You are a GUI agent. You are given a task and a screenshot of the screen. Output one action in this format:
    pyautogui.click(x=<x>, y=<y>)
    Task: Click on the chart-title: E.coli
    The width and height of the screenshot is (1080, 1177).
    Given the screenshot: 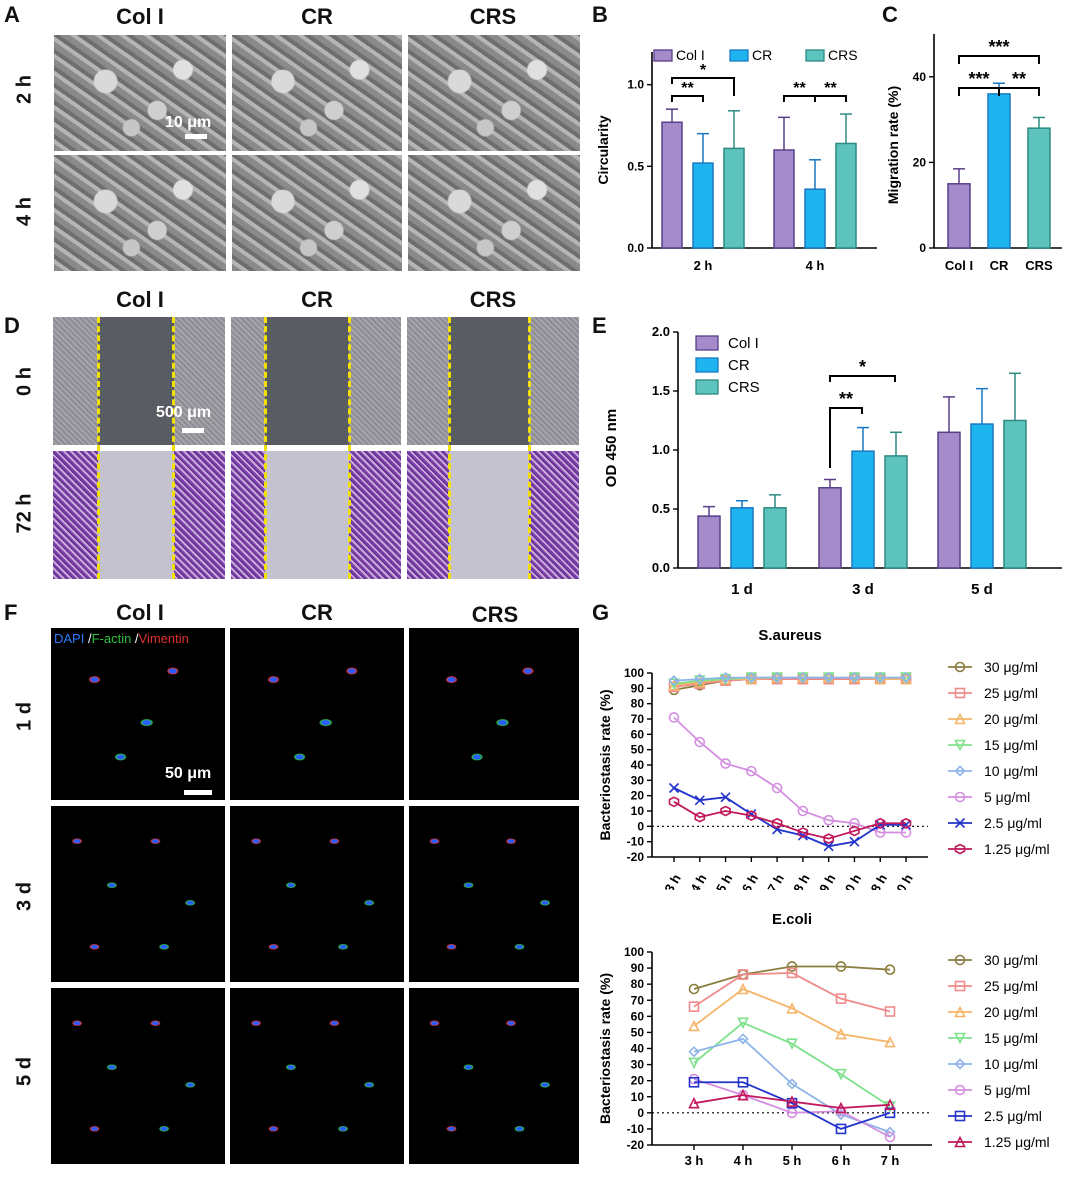 What is the action you would take?
    pyautogui.click(x=792, y=919)
    